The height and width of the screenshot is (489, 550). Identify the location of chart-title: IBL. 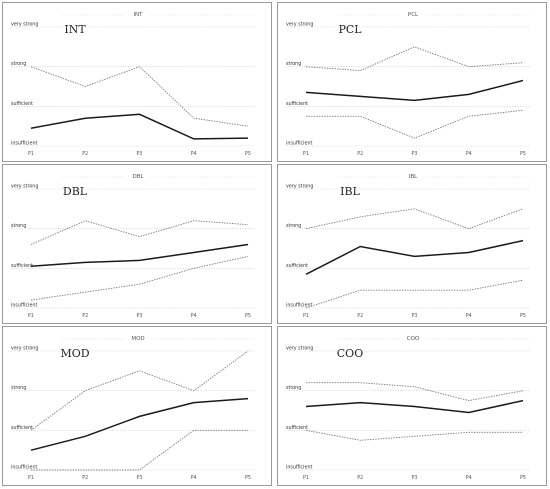
(350, 191).